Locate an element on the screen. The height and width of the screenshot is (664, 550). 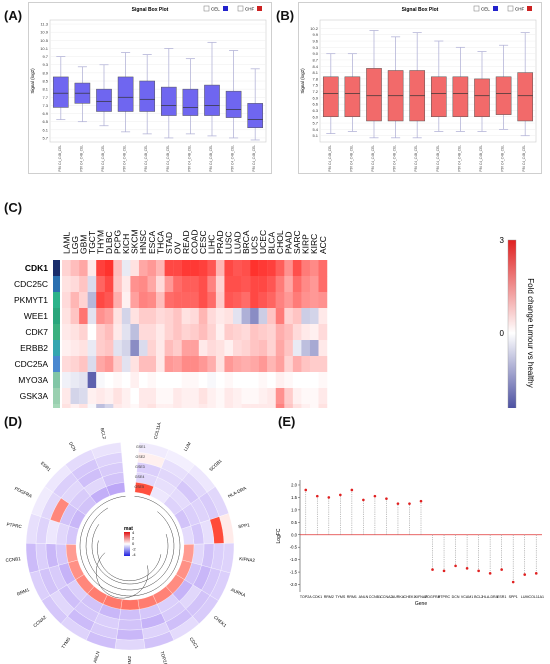
legend-swatch is located at coordinates (529, 8).